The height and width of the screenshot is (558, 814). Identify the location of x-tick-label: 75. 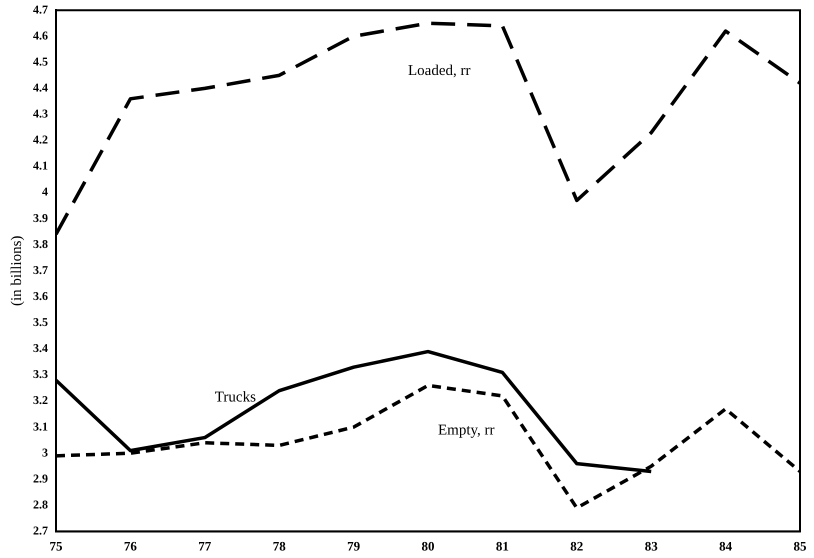
(56, 546).